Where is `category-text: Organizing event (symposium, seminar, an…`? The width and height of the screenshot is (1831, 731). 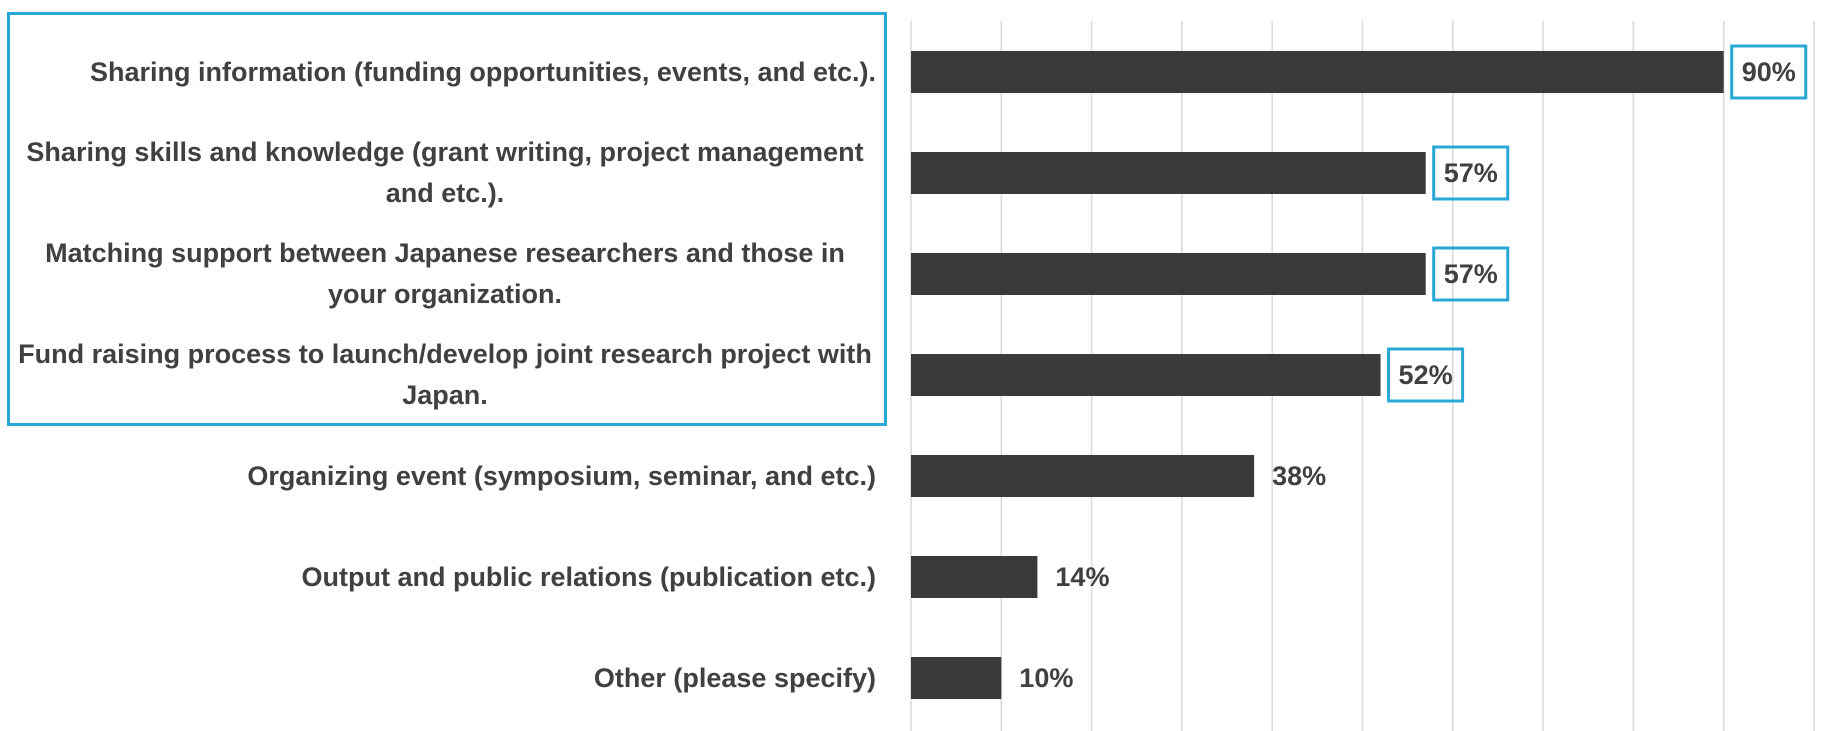
category-text: Organizing event (symposium, seminar, an… is located at coordinates (561, 475).